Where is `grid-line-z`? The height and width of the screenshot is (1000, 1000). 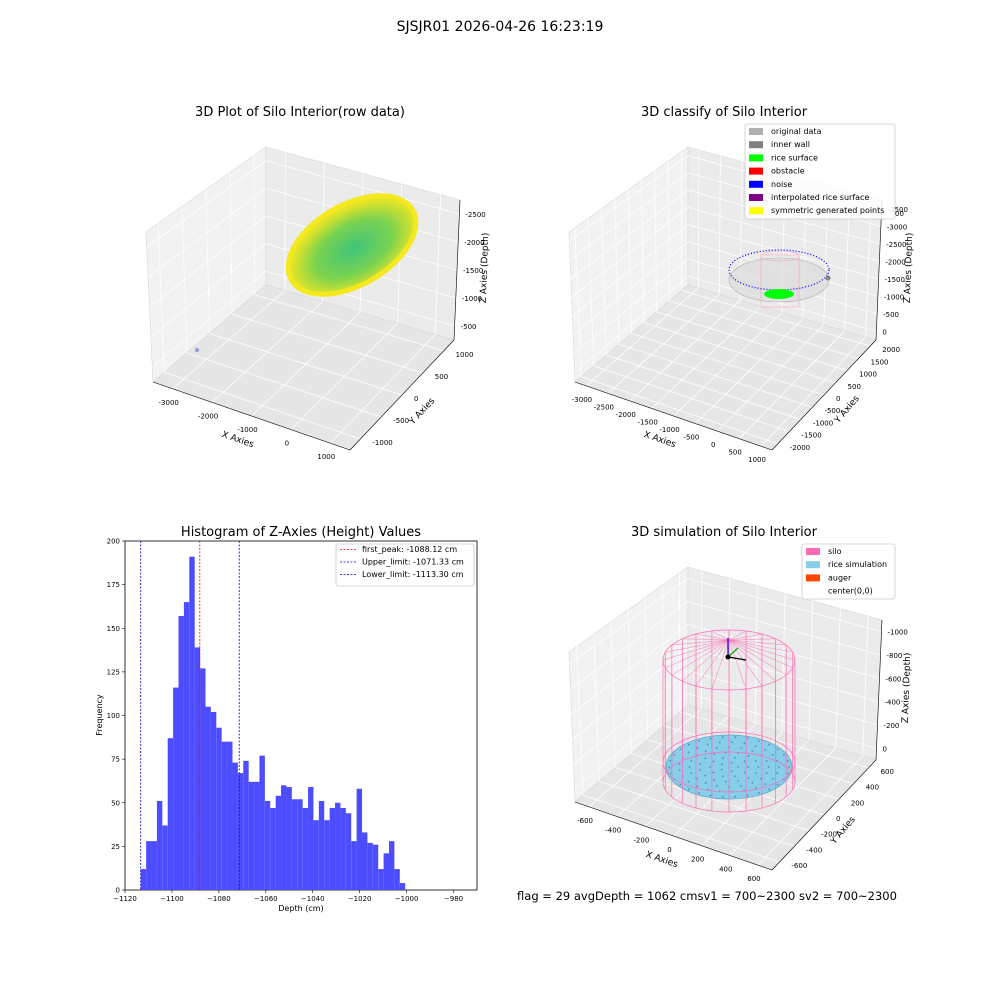 grid-line-z is located at coordinates (784, 605).